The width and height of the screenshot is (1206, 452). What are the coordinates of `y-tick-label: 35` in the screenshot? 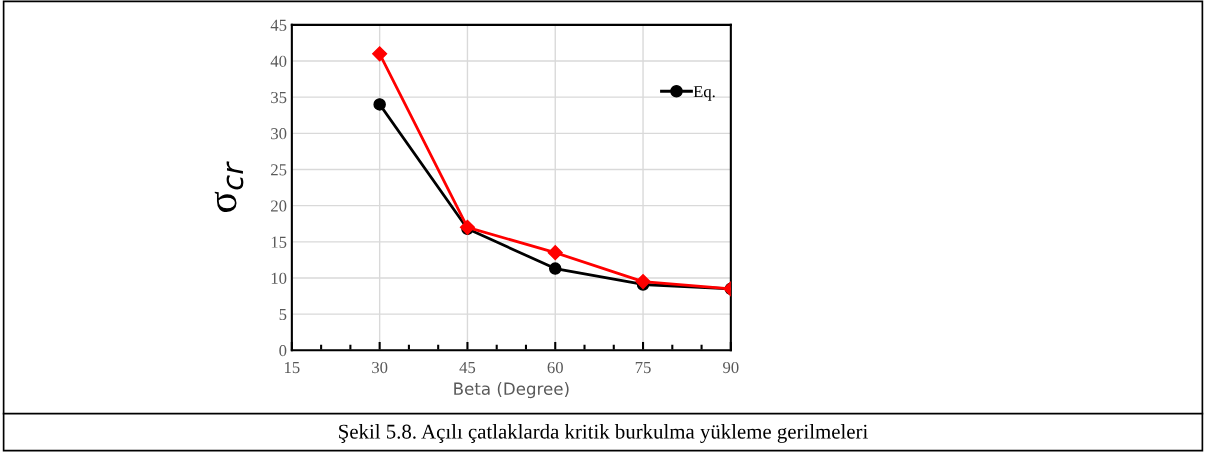 It's located at (279, 97).